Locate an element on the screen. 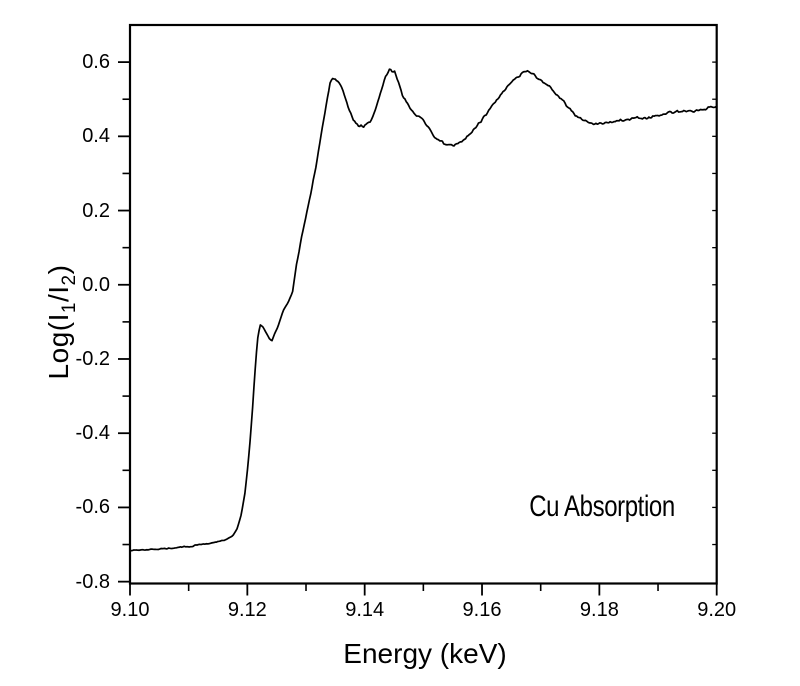 The width and height of the screenshot is (800, 686). y-tick-label: -0.2 is located at coordinates (92, 358).